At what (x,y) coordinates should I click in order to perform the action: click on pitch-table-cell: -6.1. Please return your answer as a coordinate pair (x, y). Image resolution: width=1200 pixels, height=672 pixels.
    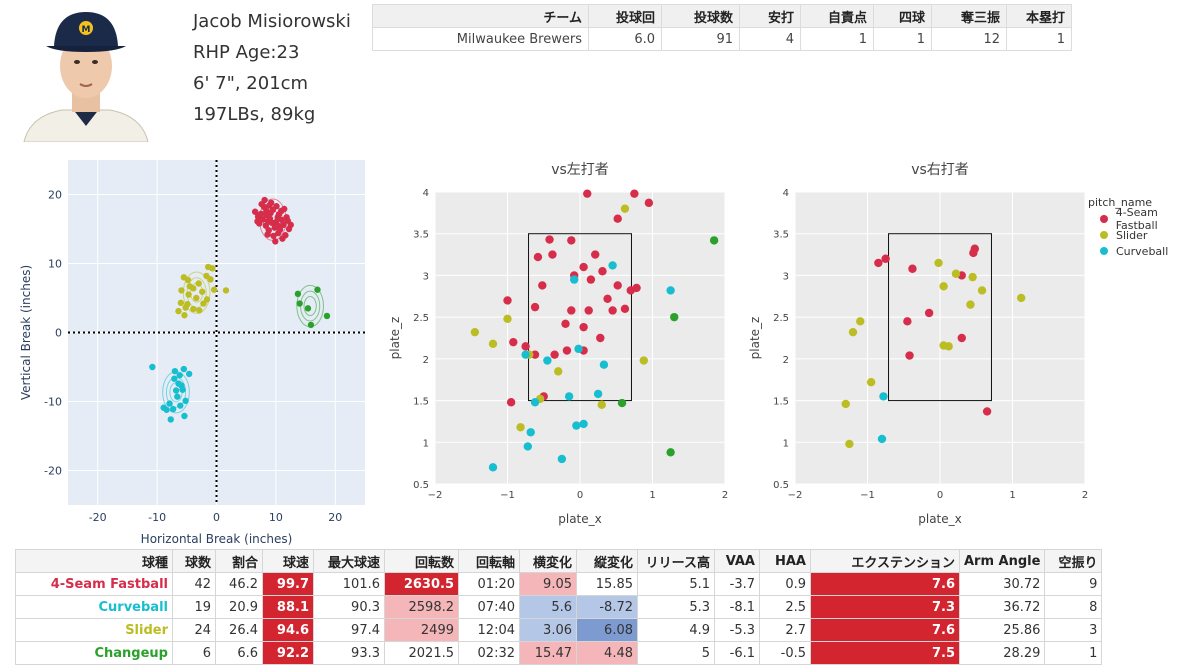
    Looking at the image, I should click on (737, 653).